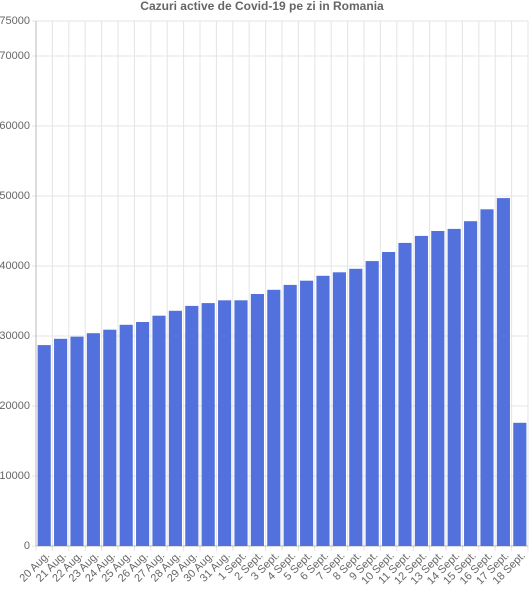  Describe the element at coordinates (15, 336) in the screenshot. I see `y-tick-label: 30000` at that location.